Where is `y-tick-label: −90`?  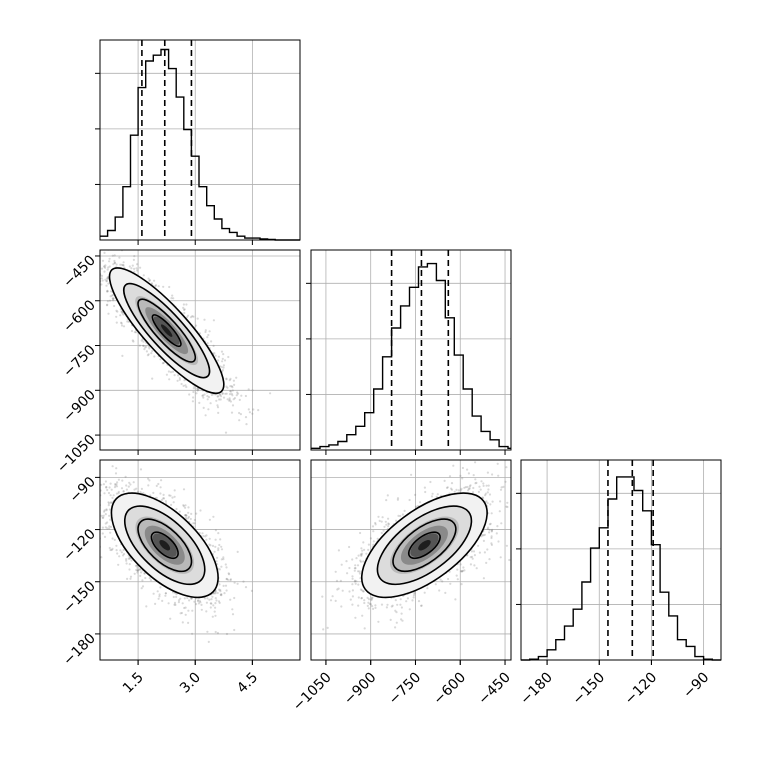 y-tick-label: −90 is located at coordinates (83, 490).